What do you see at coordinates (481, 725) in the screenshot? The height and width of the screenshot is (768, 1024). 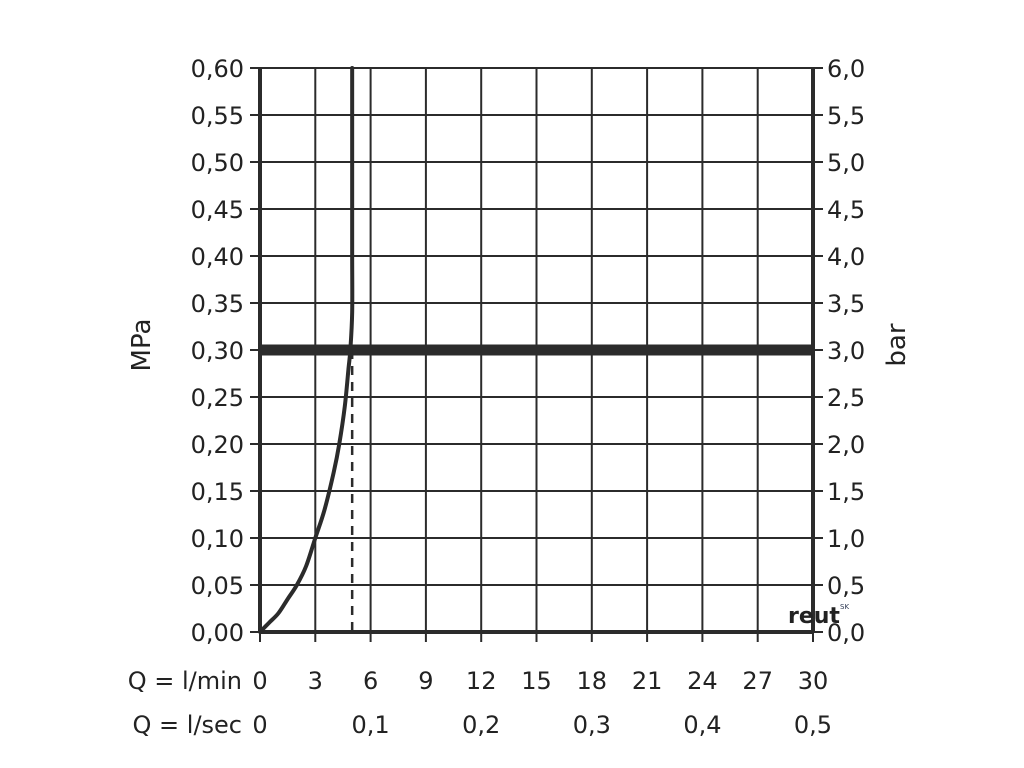 I see `x2-tick-label: 0,2` at bounding box center [481, 725].